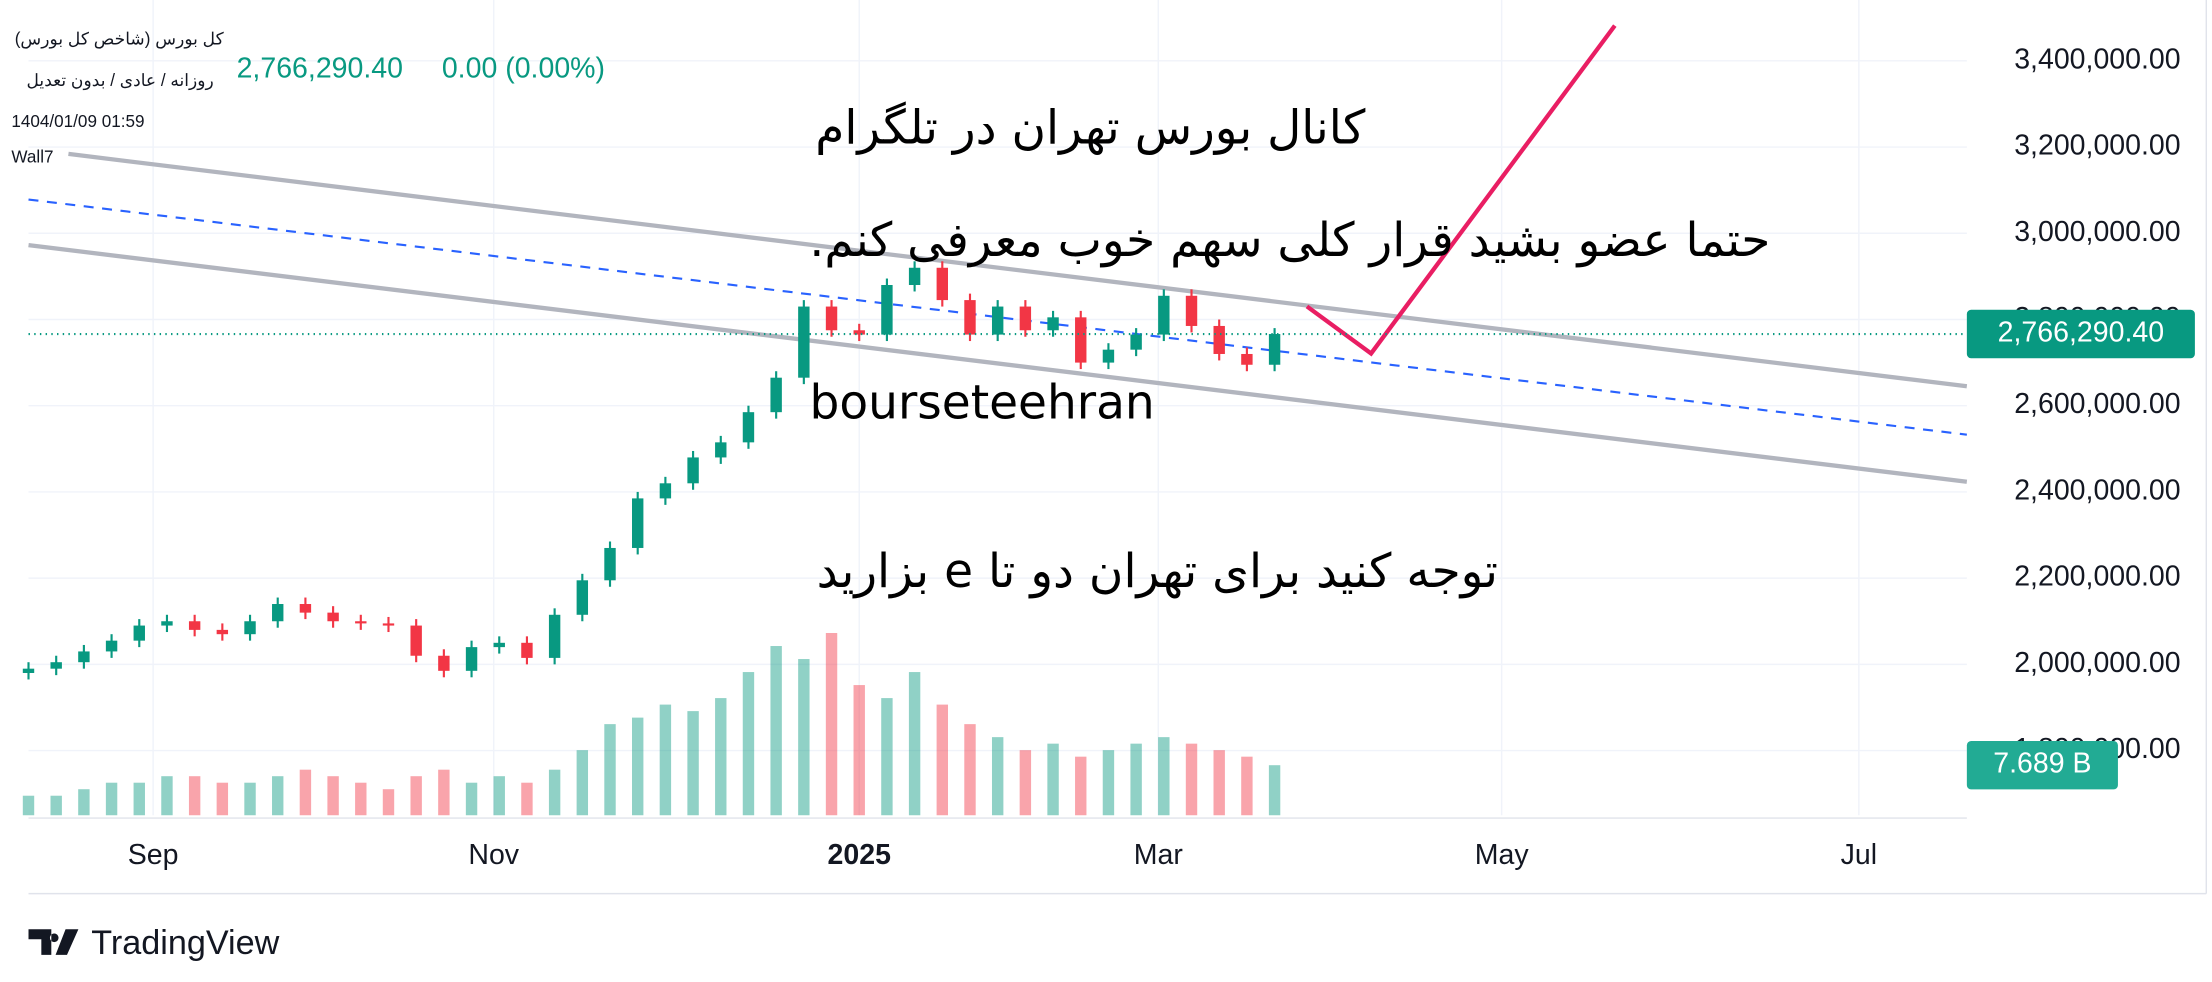 This screenshot has height=982, width=2212. What do you see at coordinates (185, 943) in the screenshot?
I see `brand: TradingView` at bounding box center [185, 943].